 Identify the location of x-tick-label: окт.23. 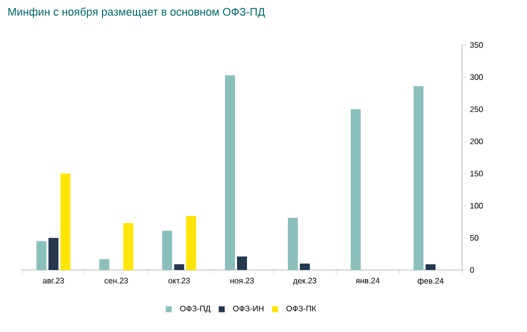
(179, 281).